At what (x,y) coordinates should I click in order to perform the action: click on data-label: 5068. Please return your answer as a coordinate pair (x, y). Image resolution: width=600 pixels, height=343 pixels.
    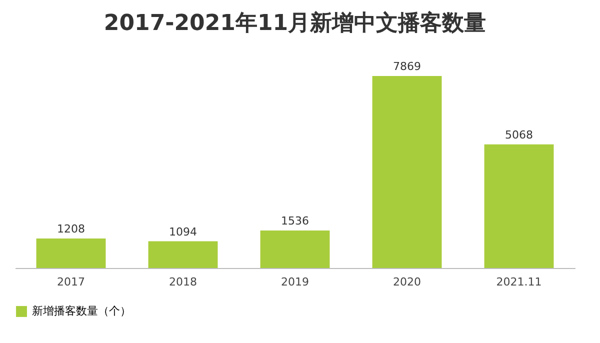
    Looking at the image, I should click on (519, 135).